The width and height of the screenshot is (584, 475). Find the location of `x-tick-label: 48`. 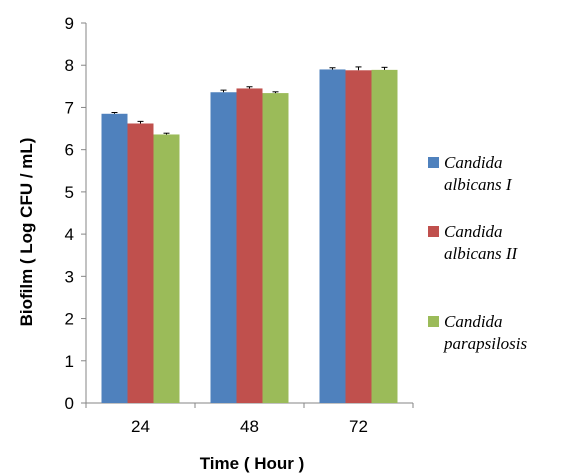

x-tick-label: 48 is located at coordinates (249, 426).